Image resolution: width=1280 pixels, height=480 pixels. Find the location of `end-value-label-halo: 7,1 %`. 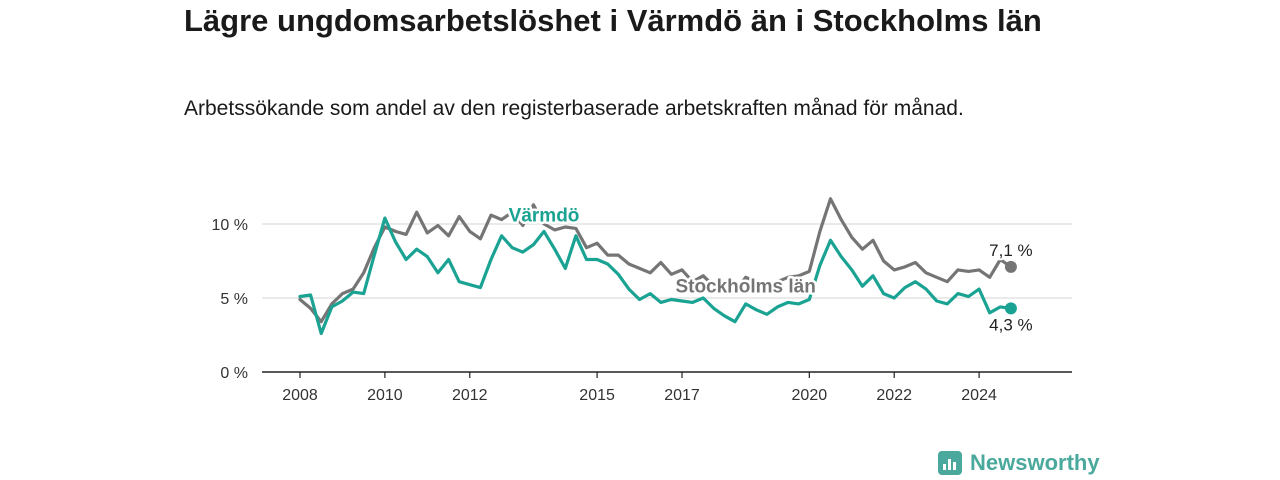

end-value-label-halo: 7,1 % is located at coordinates (1010, 250).